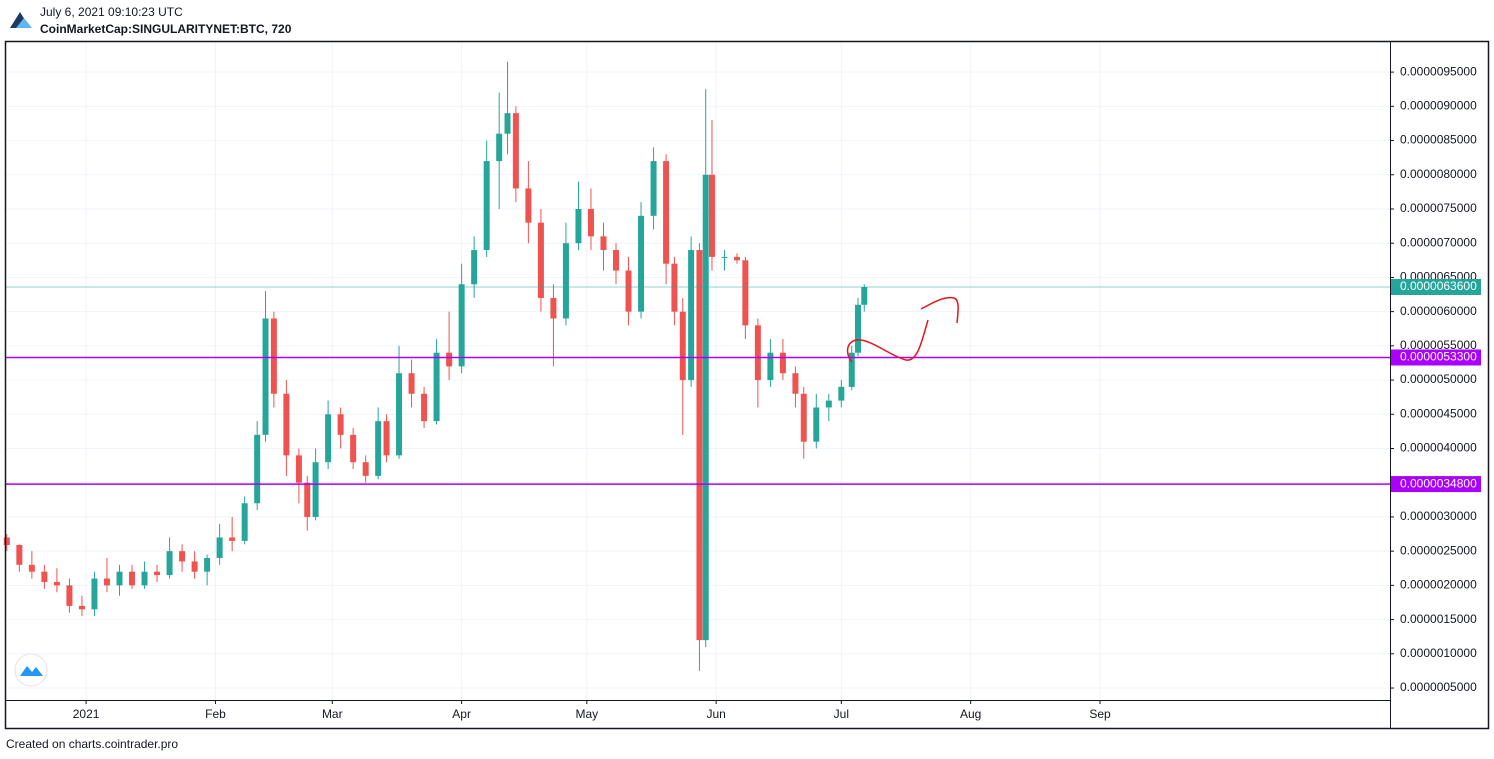 The height and width of the screenshot is (759, 1494). Describe the element at coordinates (715, 714) in the screenshot. I see `x-tick-label: Jun` at that location.